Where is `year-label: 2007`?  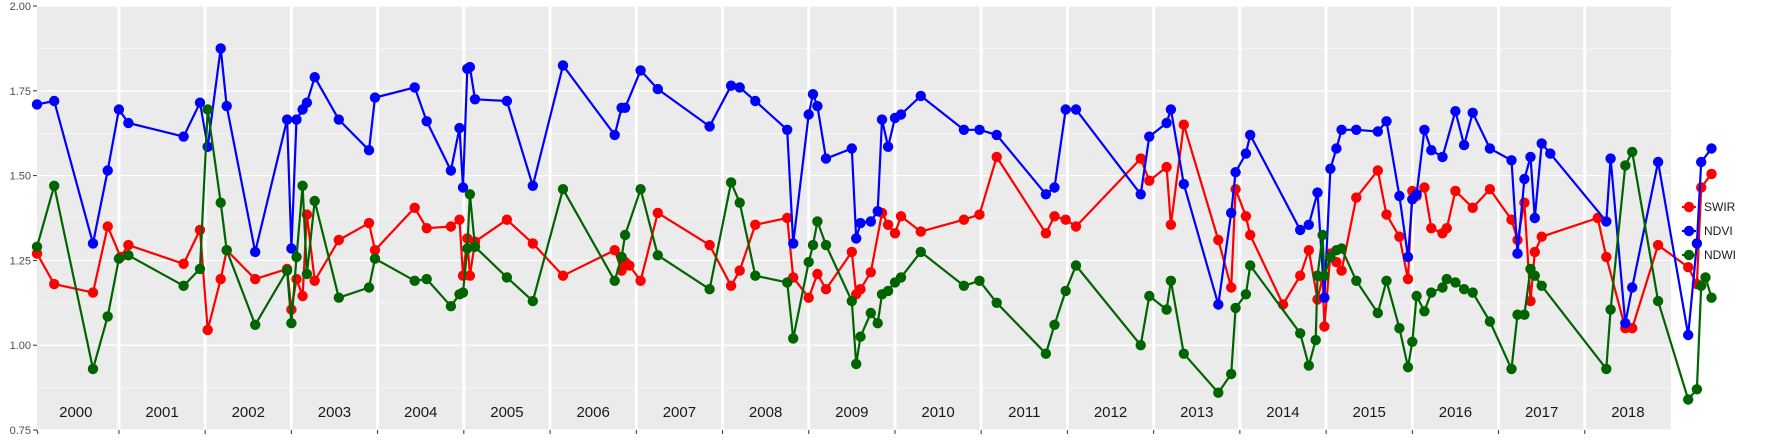
year-label: 2007 is located at coordinates (679, 412).